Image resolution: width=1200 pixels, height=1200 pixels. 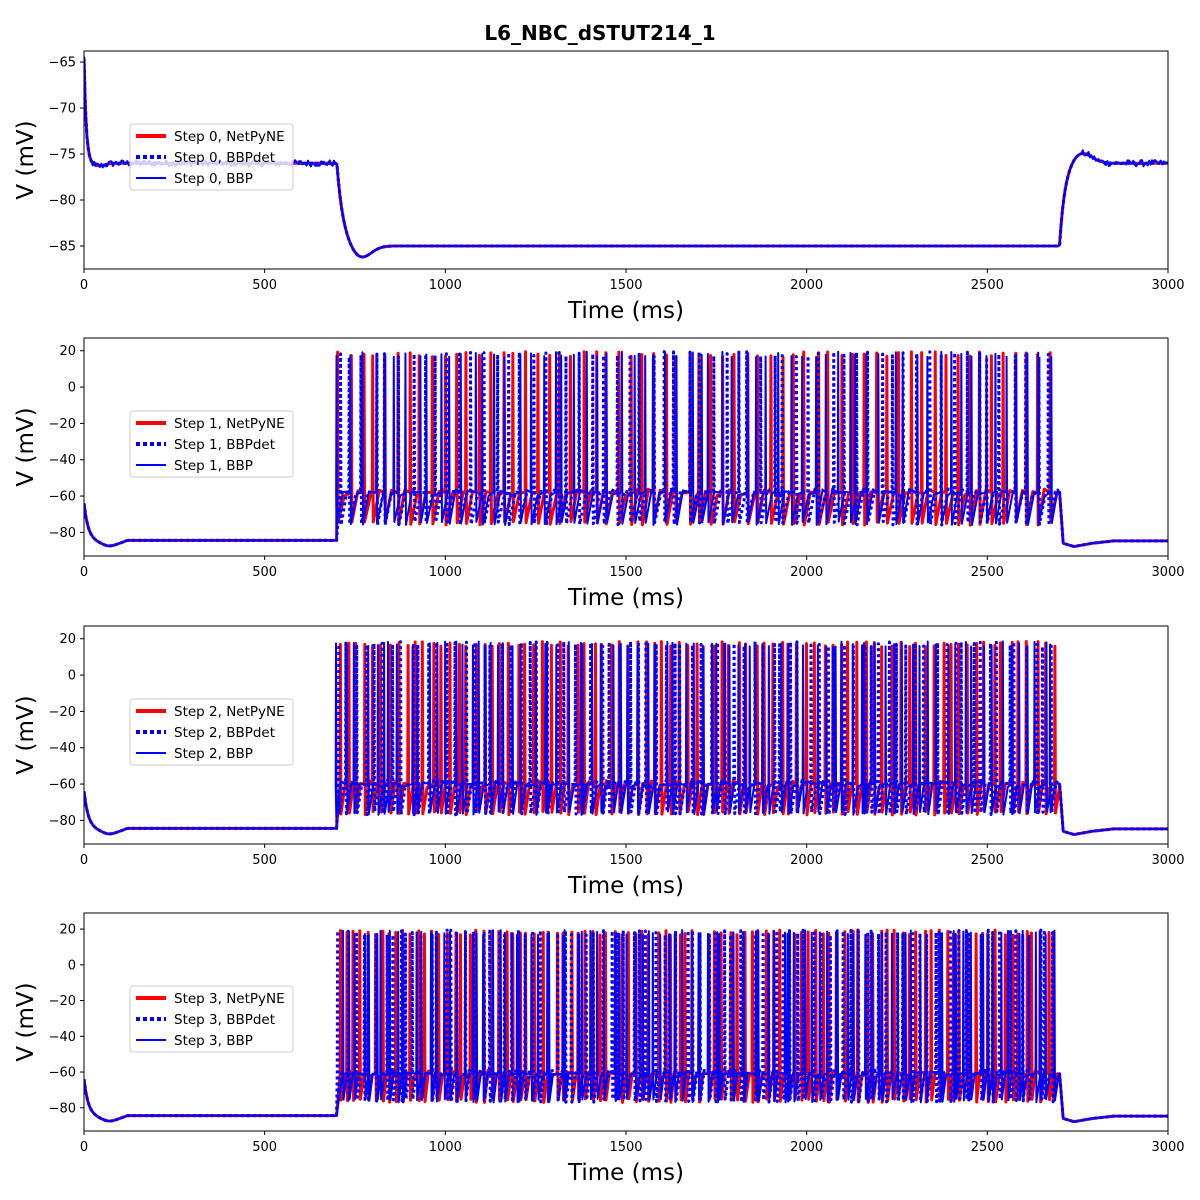 What do you see at coordinates (213, 179) in the screenshot?
I see `legend-label: Step 0, BBP` at bounding box center [213, 179].